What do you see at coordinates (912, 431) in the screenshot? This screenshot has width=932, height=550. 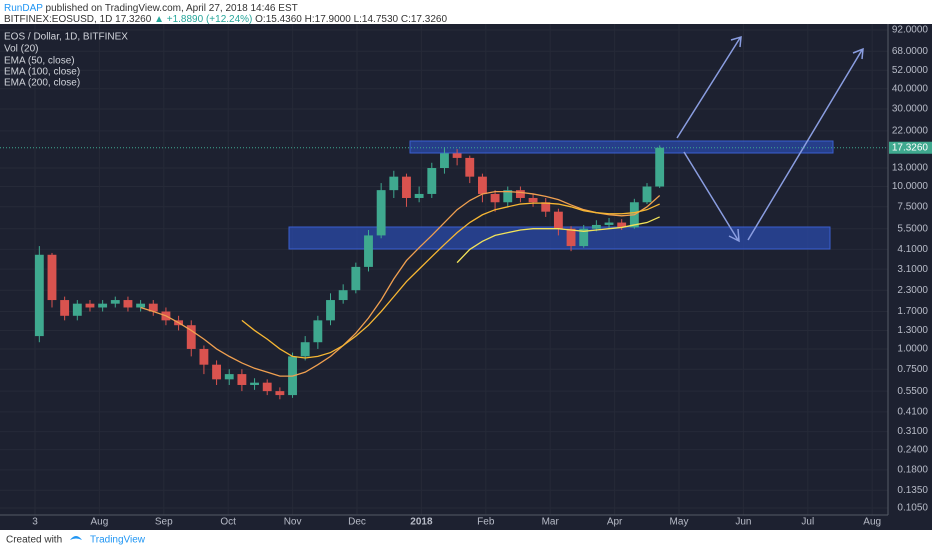 I see `y-tick-label: 0.3100` at bounding box center [912, 431].